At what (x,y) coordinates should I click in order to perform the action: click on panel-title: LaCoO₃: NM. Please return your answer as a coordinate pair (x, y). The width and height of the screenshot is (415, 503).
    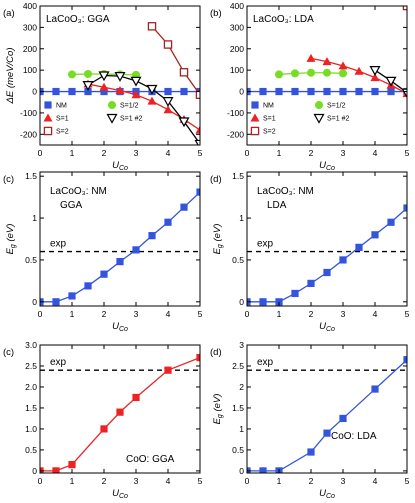
    Looking at the image, I should click on (285, 191).